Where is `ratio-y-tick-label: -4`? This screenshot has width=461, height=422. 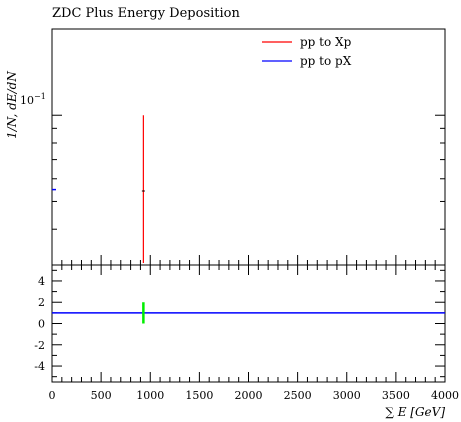
ratio-y-tick-label: -4 is located at coordinates (39, 366).